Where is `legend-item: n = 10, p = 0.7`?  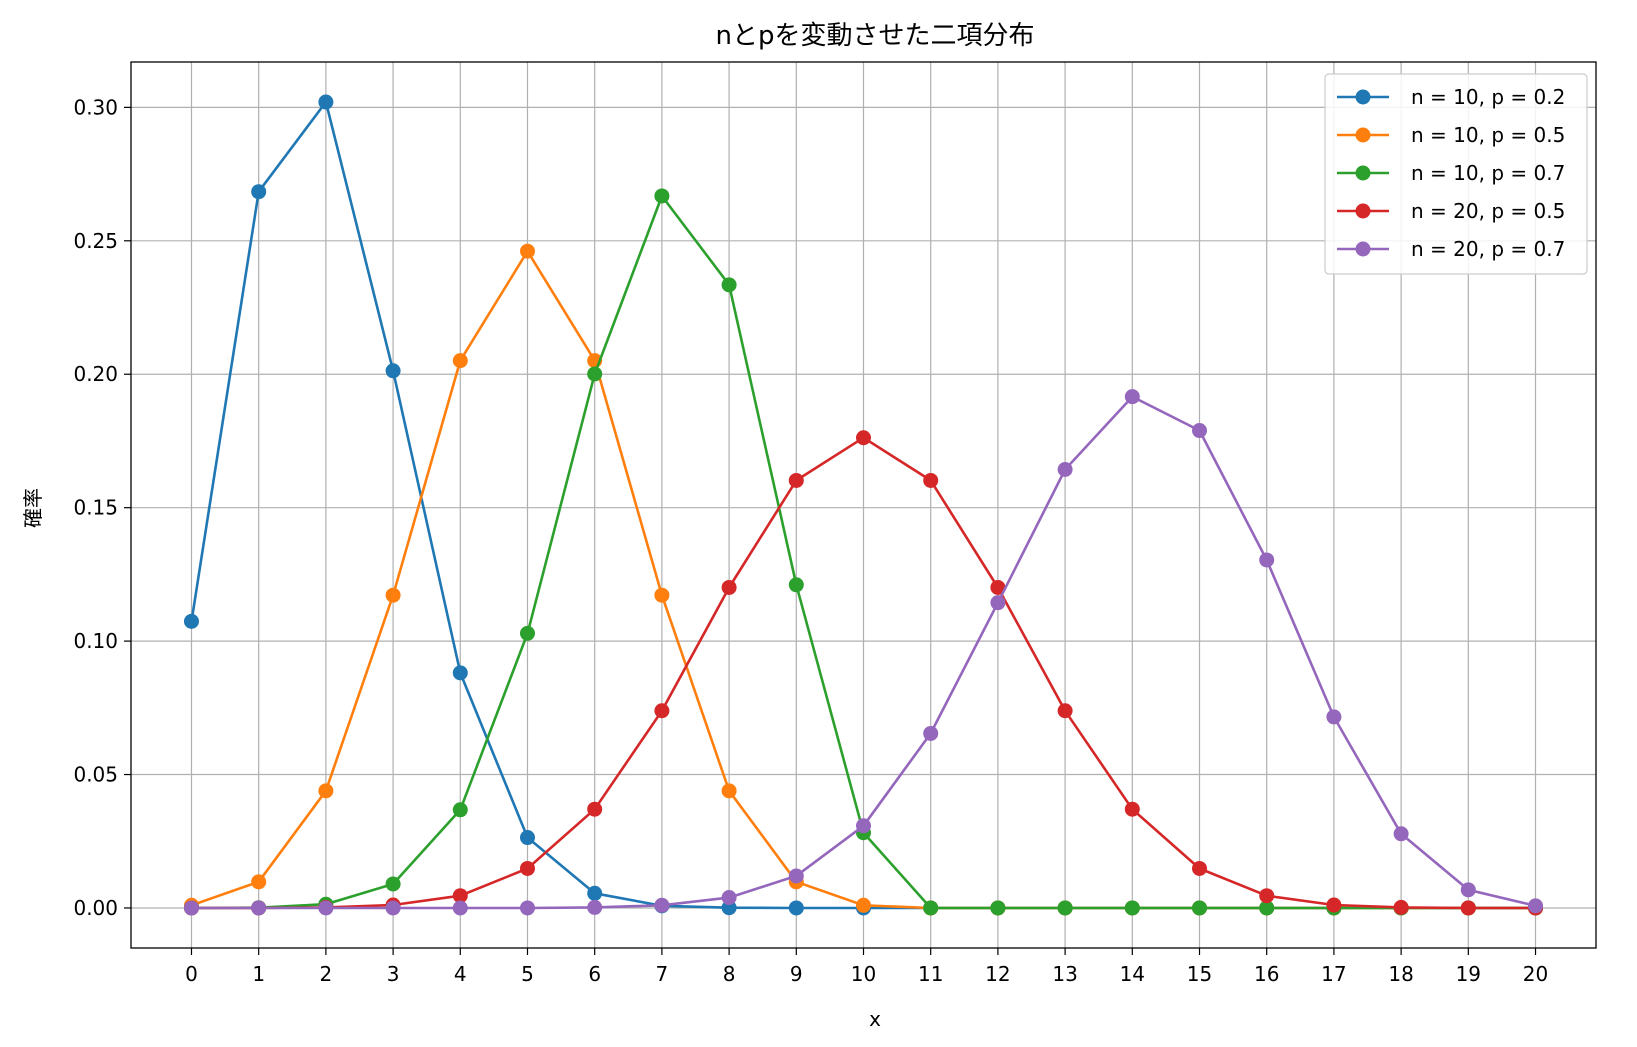
legend-item: n = 10, p = 0.7 is located at coordinates (1451, 173).